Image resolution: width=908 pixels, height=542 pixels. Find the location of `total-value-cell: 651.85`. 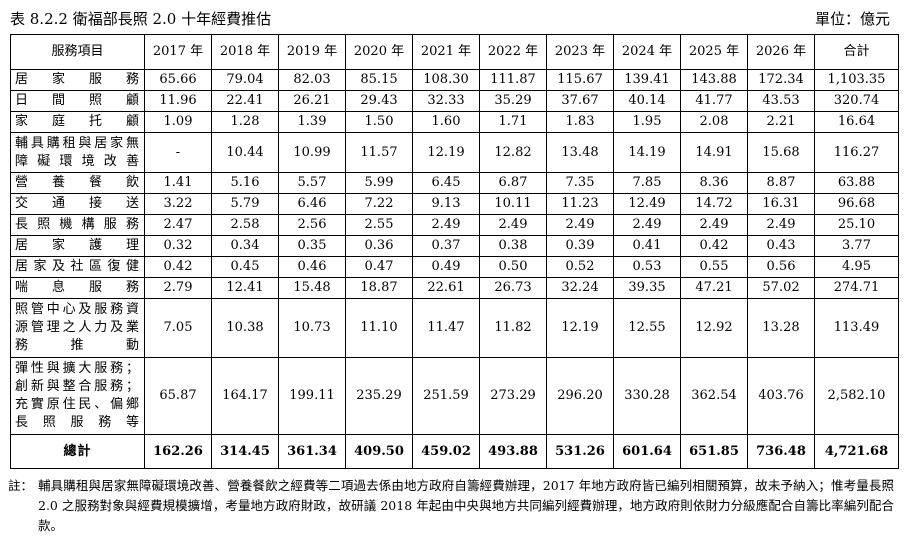

total-value-cell: 651.85 is located at coordinates (714, 451).